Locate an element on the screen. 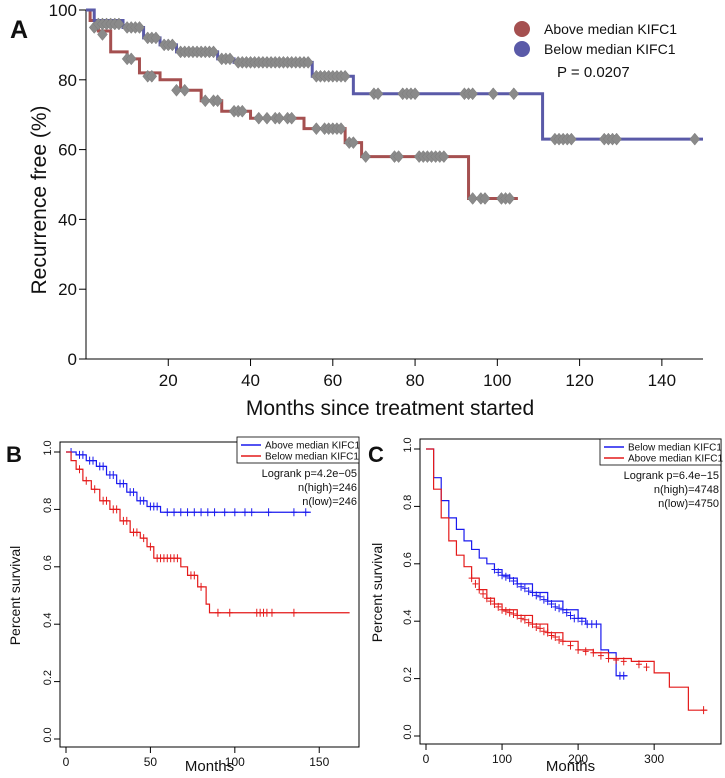 The width and height of the screenshot is (725, 778). legend-label-1: Above median KIFC1 is located at coordinates (675, 459).